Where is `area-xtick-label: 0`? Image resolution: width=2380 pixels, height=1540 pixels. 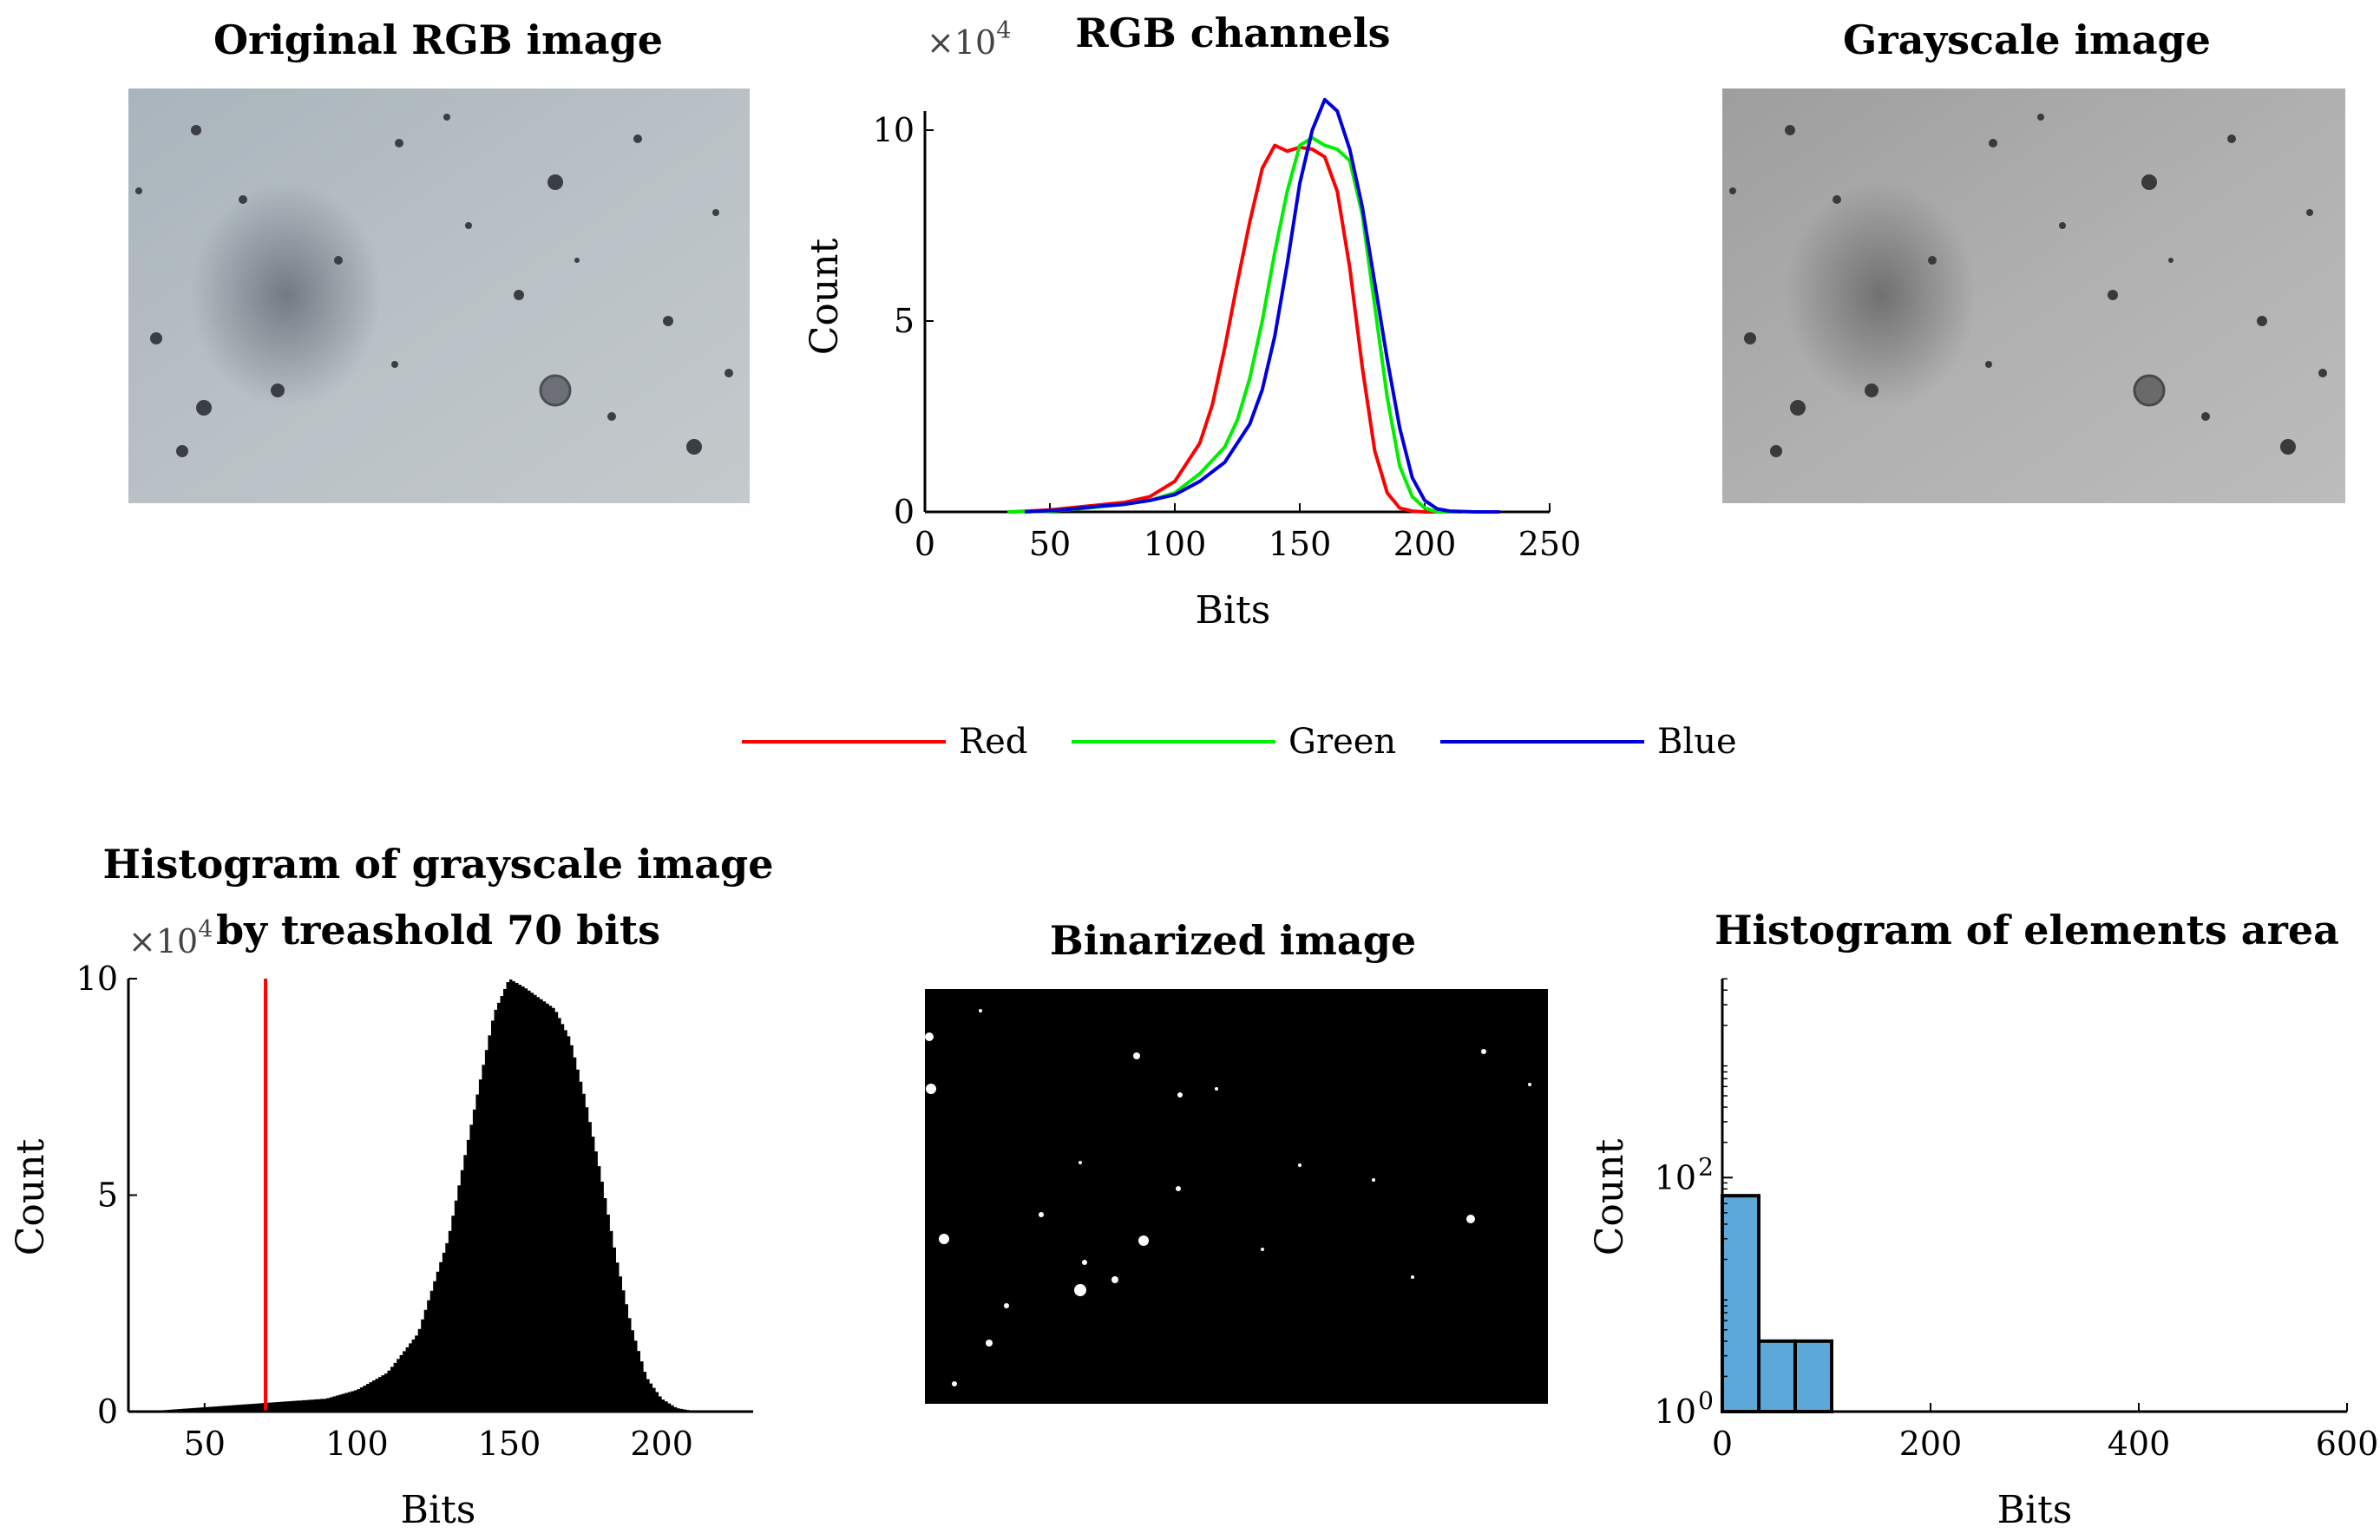
area-xtick-label: 0 is located at coordinates (1722, 1444).